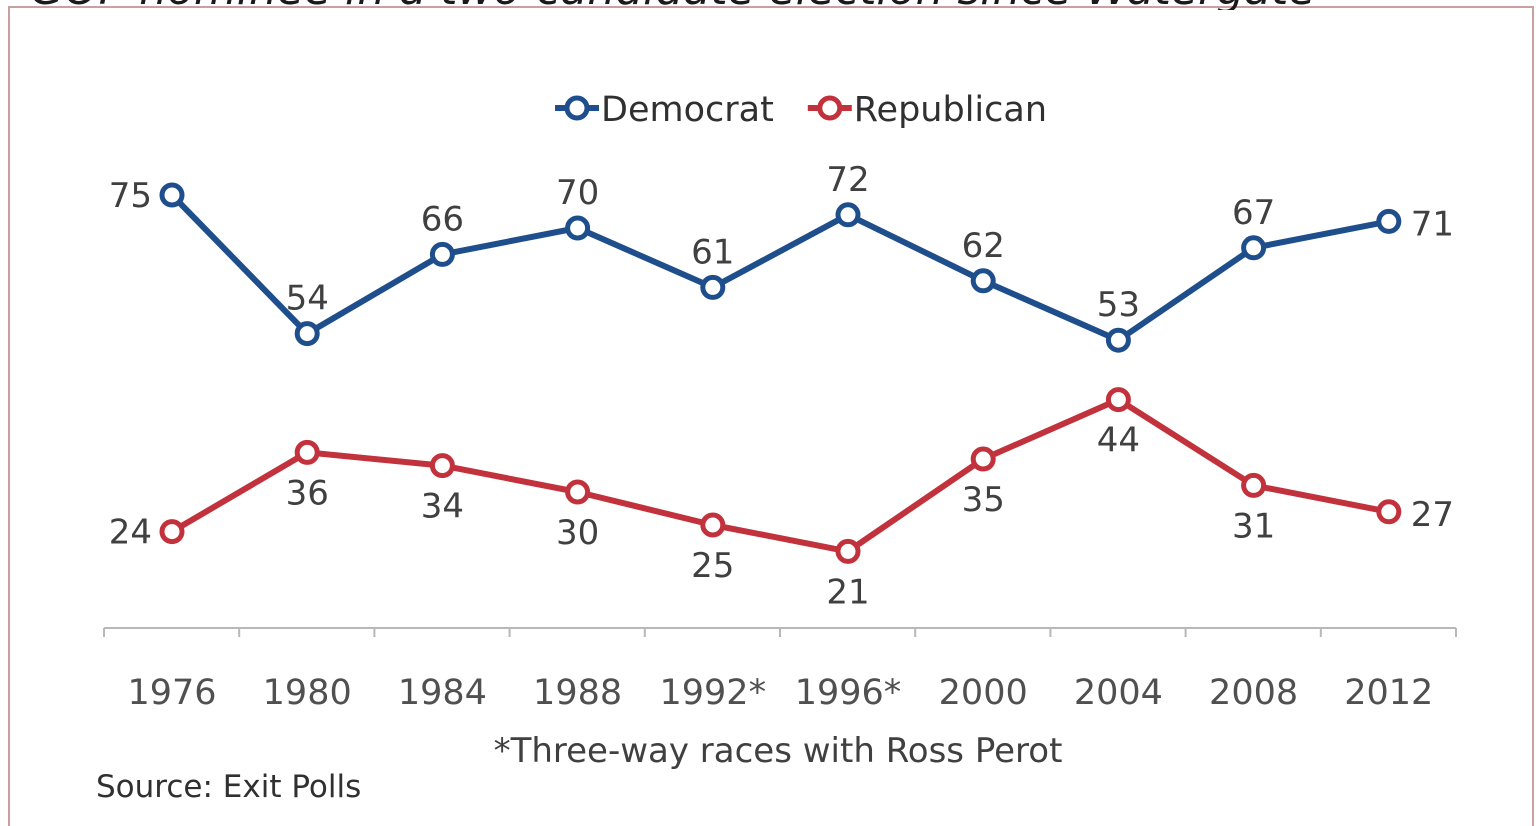  What do you see at coordinates (1118, 441) in the screenshot?
I see `data-label: 44` at bounding box center [1118, 441].